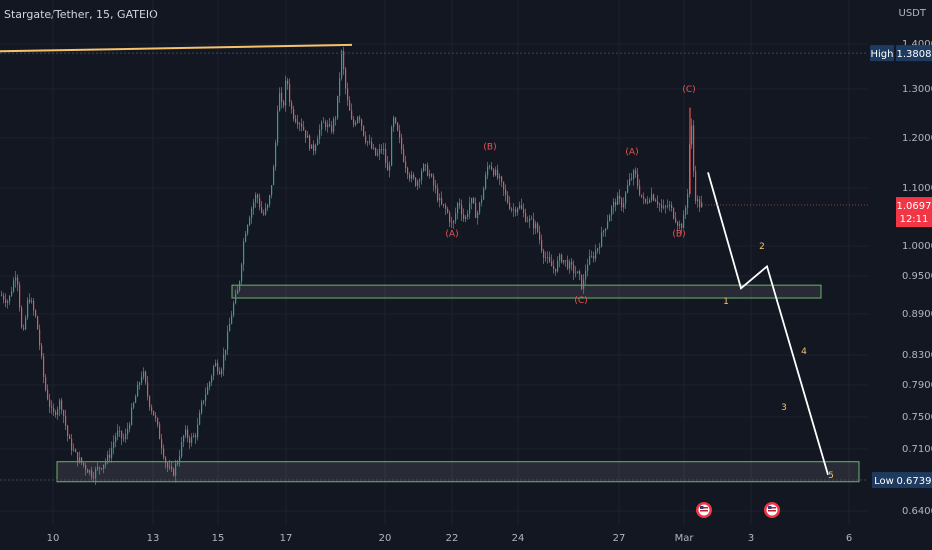 The height and width of the screenshot is (550, 932). Describe the element at coordinates (704, 511) in the screenshot. I see `marker-stripe` at that location.